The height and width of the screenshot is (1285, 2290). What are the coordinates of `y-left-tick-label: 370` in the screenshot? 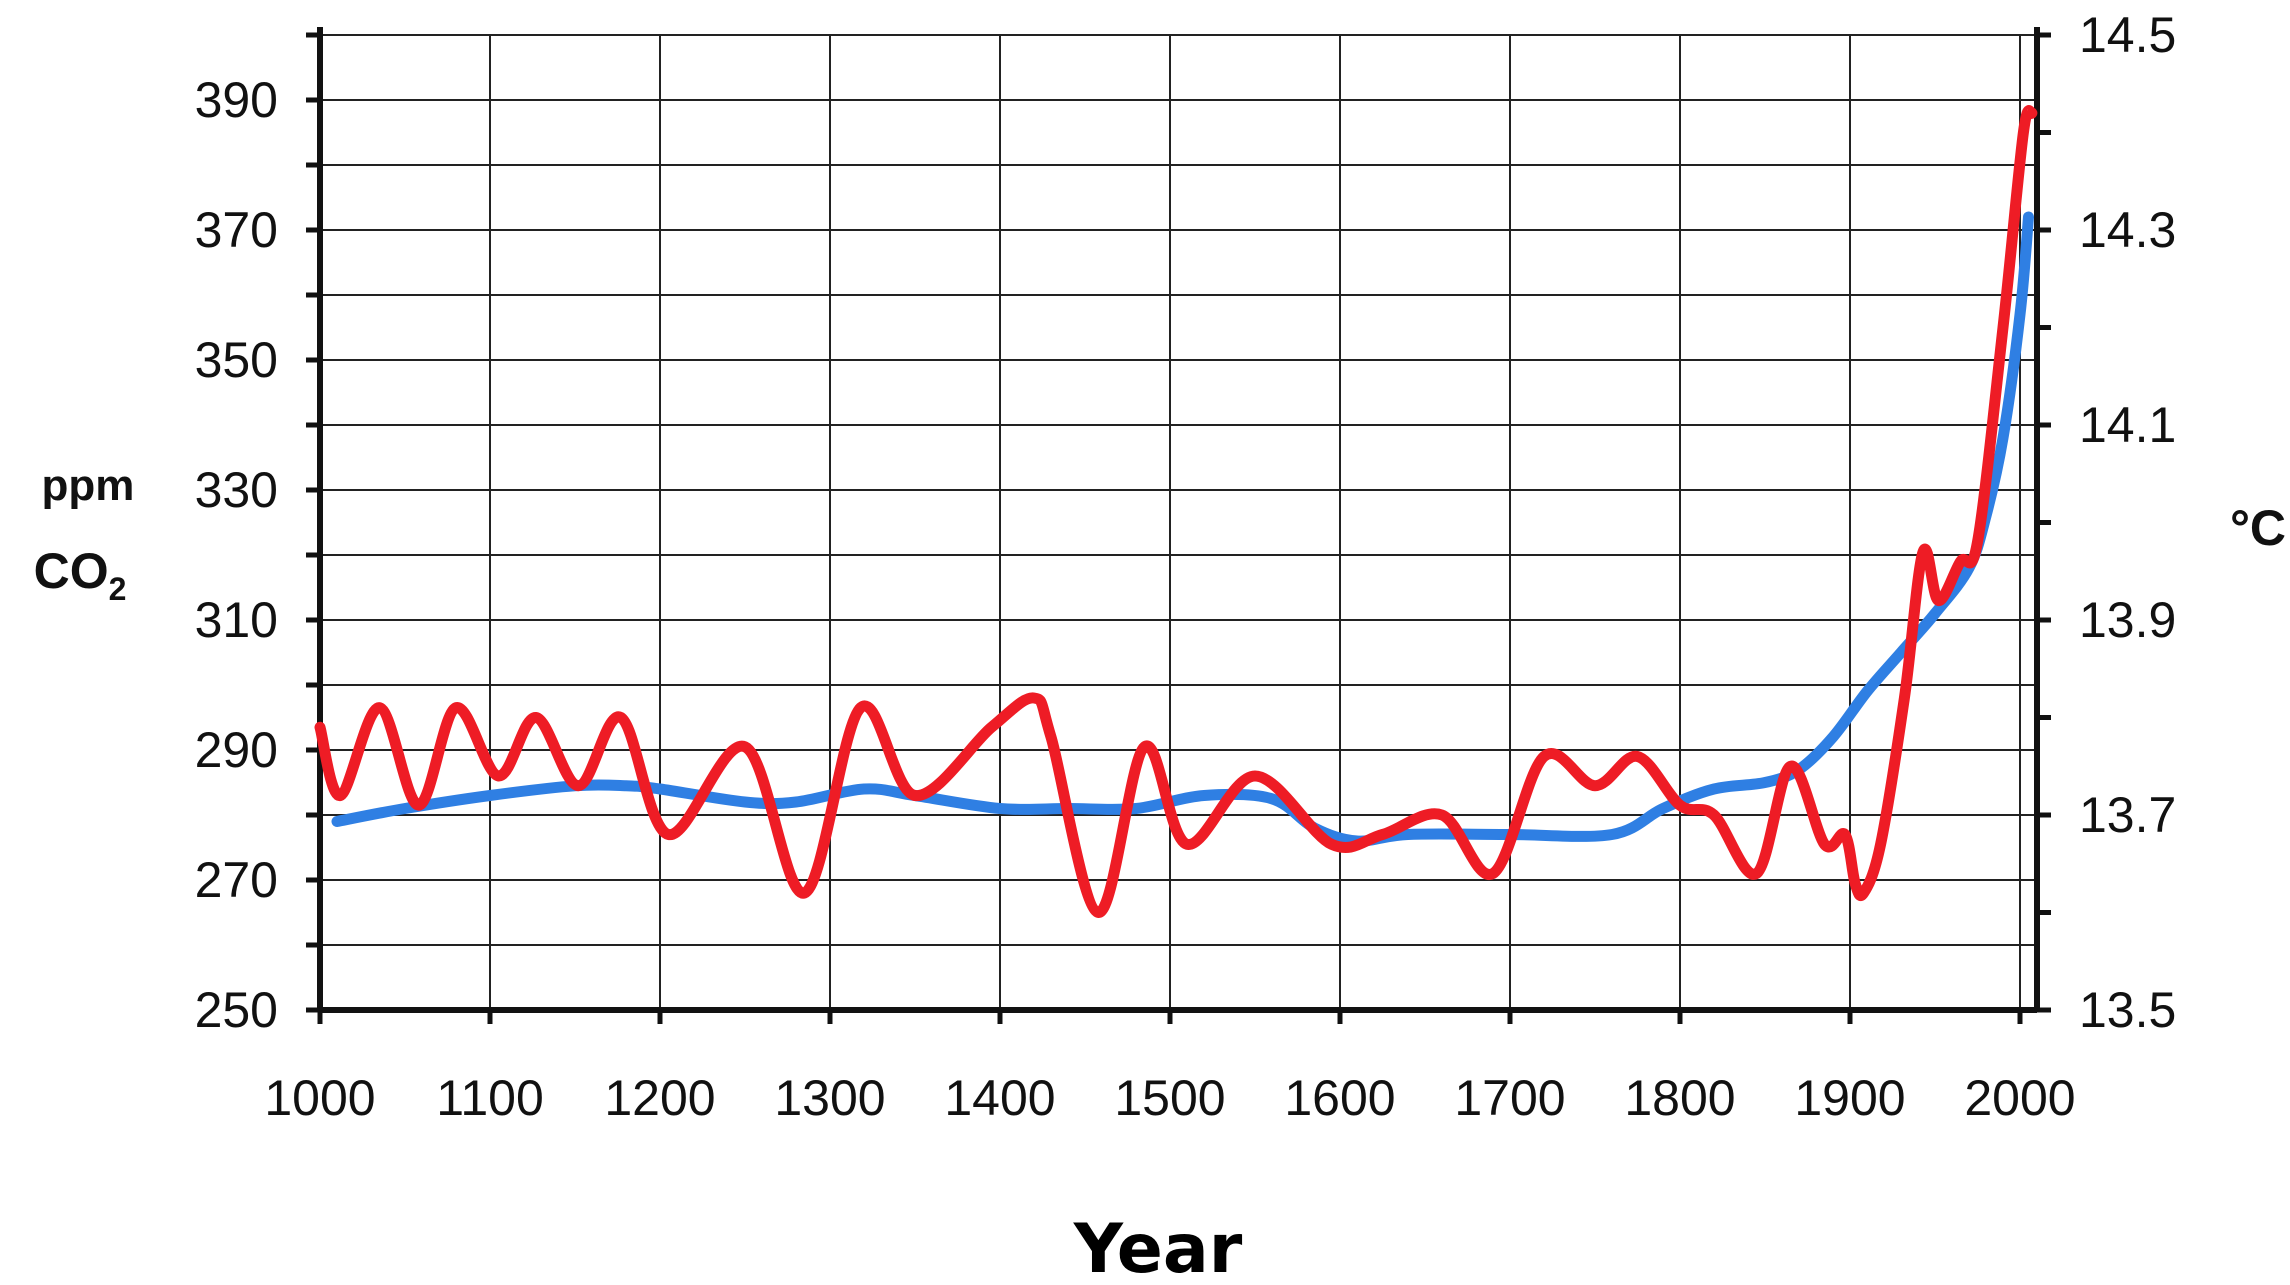 It's located at (236, 230).